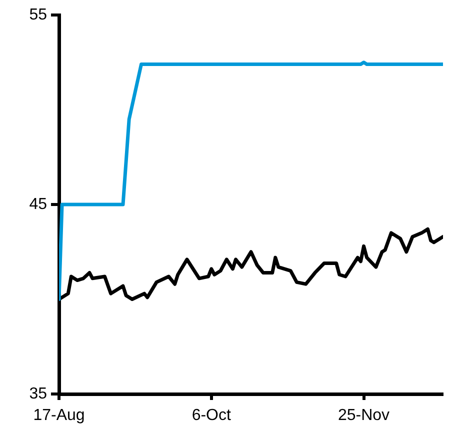 The image size is (452, 434). Describe the element at coordinates (364, 415) in the screenshot. I see `x-tick-label: 25-Nov` at that location.